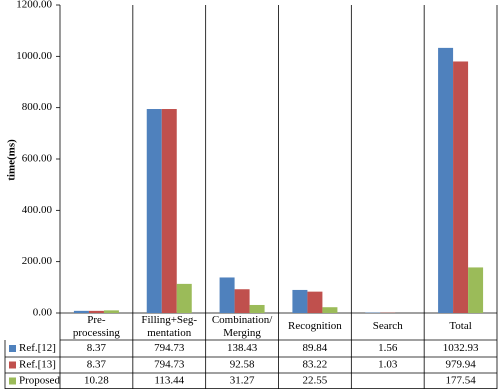 Image resolution: width=500 pixels, height=389 pixels. I want to click on table-value: 22.55, so click(315, 381).